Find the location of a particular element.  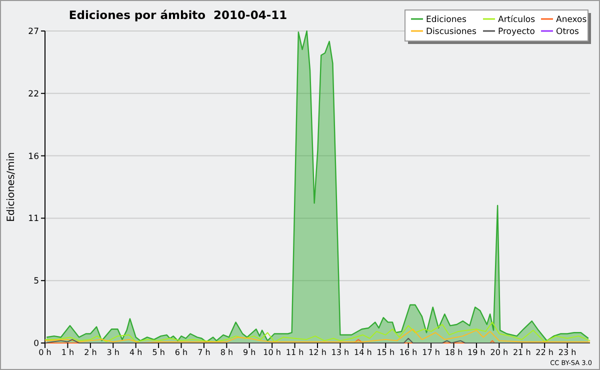

chart-title: Ediciones por ámbito 2010-04-11 is located at coordinates (178, 15).